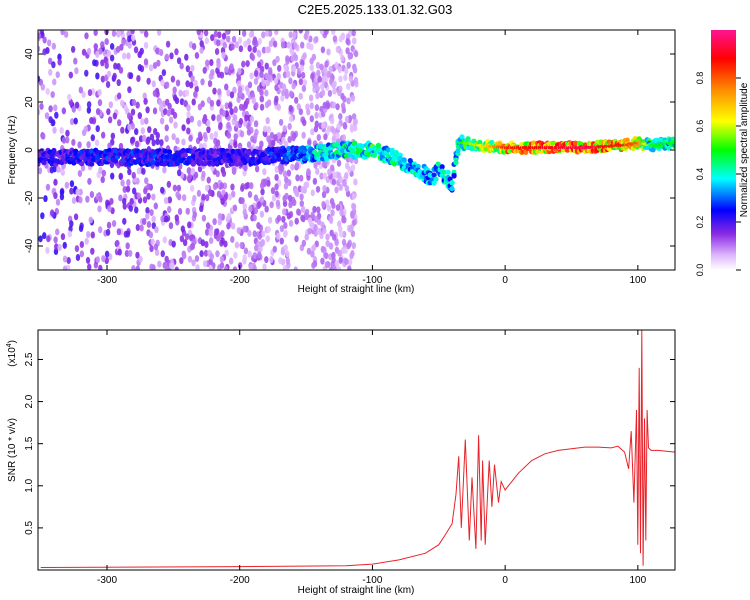 This screenshot has height=600, width=750. Describe the element at coordinates (375, 9) in the screenshot. I see `figure-title: C2E5.2025.133.01.32.G03` at that location.